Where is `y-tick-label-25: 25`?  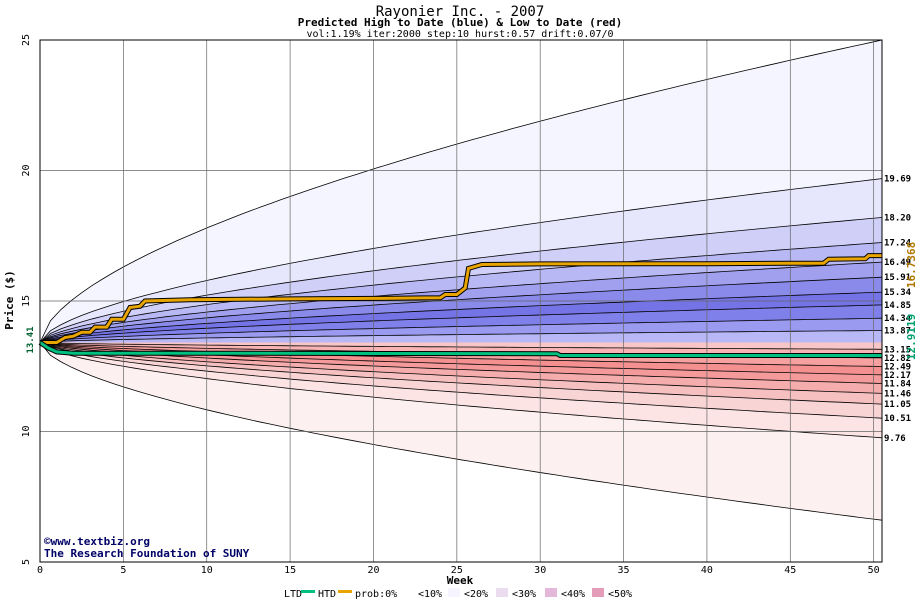
y-tick-label-25: 25 is located at coordinates (26, 40).